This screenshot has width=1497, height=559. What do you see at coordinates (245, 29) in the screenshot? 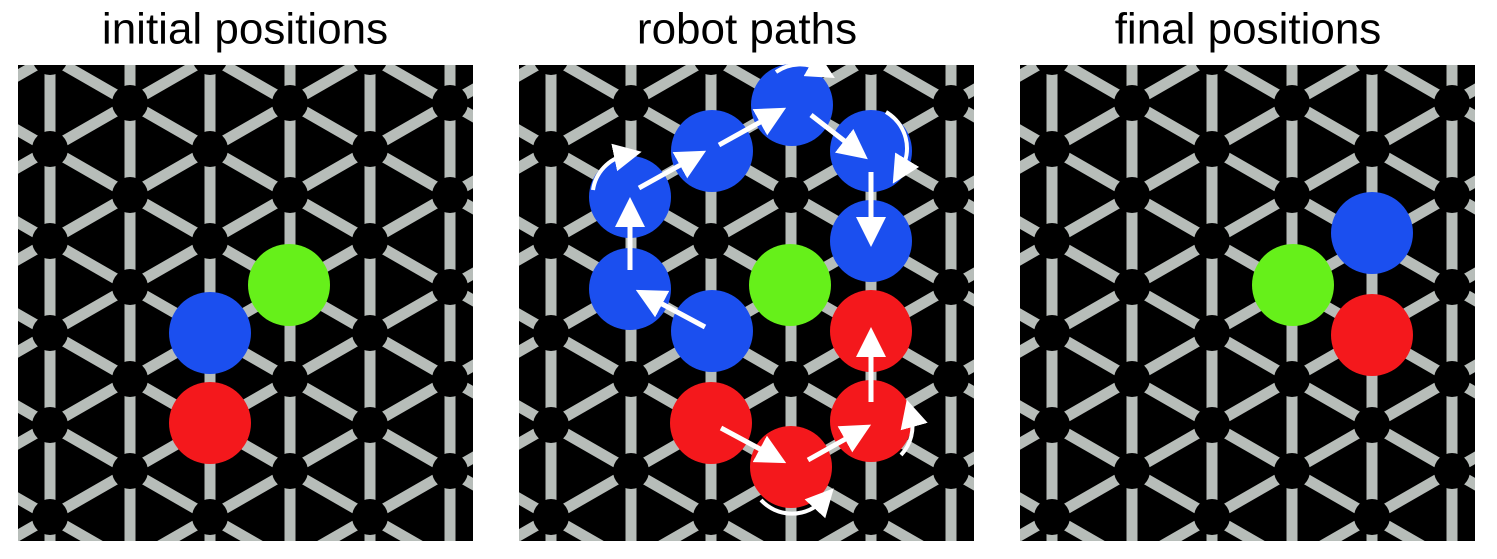
I see `panel-title: initial positions` at bounding box center [245, 29].